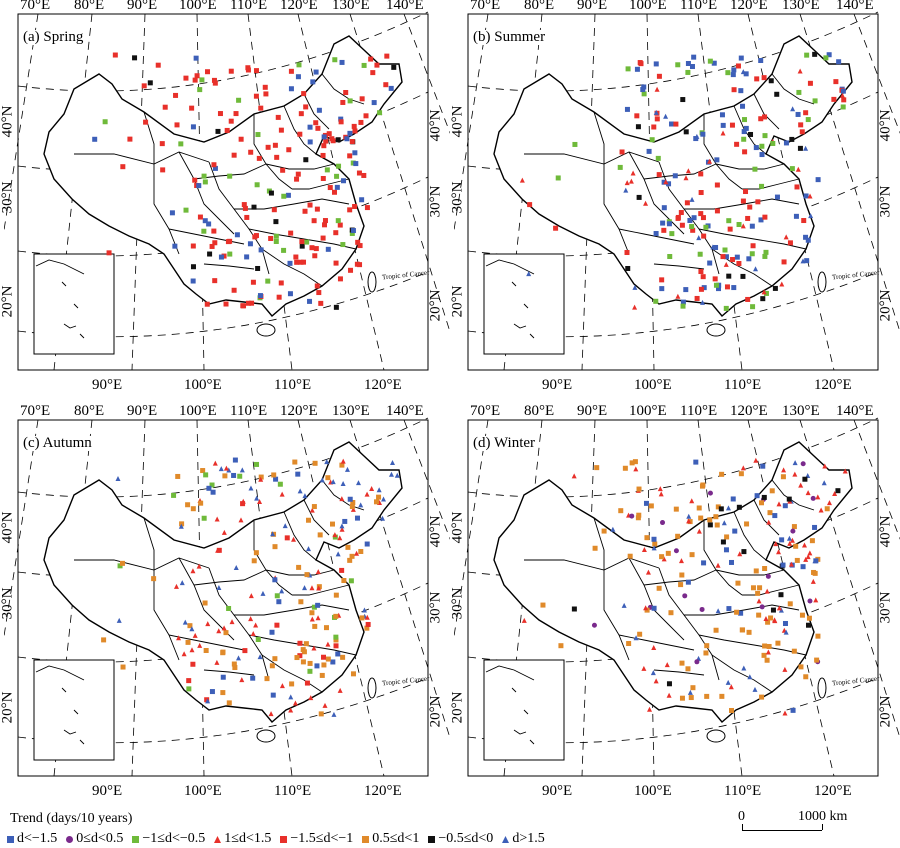  I want to click on top-longitude-label: 70°E, so click(485, 6).